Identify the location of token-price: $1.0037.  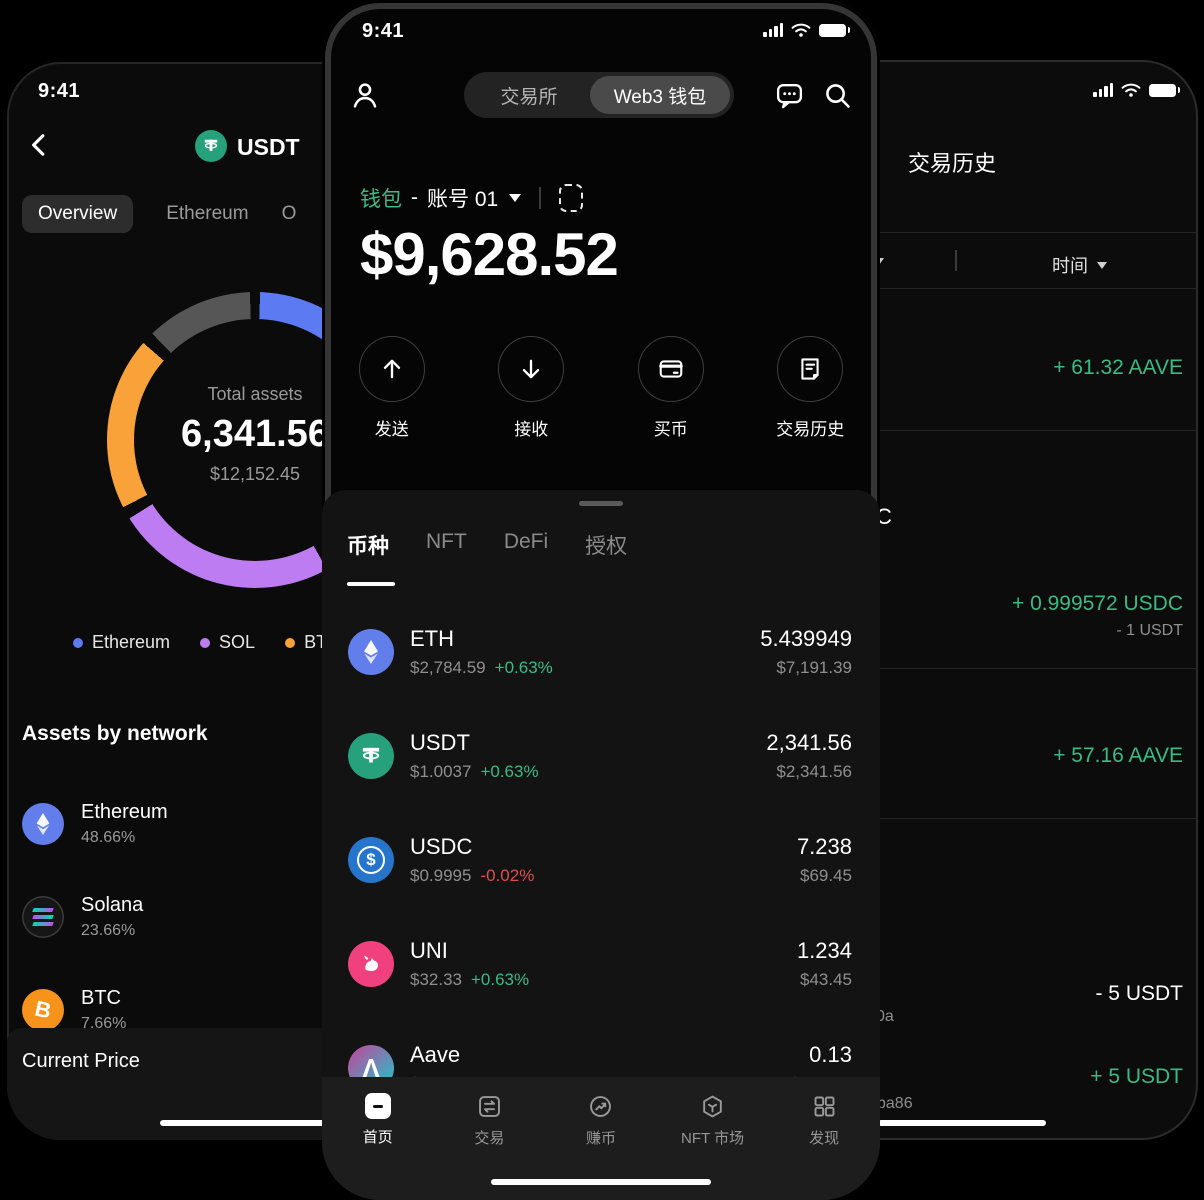
(441, 771).